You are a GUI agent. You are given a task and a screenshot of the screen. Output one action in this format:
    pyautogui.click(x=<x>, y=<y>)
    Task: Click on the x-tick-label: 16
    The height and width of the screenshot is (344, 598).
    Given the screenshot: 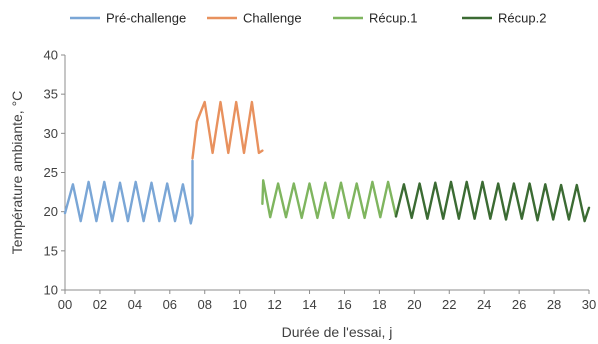 What is the action you would take?
    pyautogui.click(x=344, y=304)
    